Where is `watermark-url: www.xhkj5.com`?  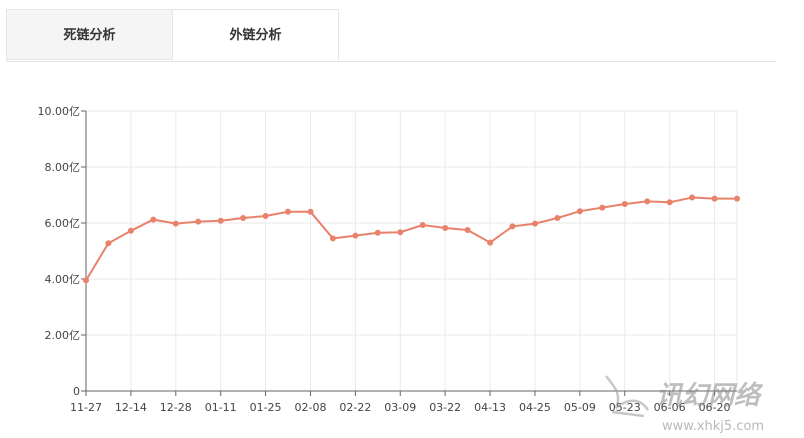 watermark-url: www.xhkj5.com is located at coordinates (713, 426).